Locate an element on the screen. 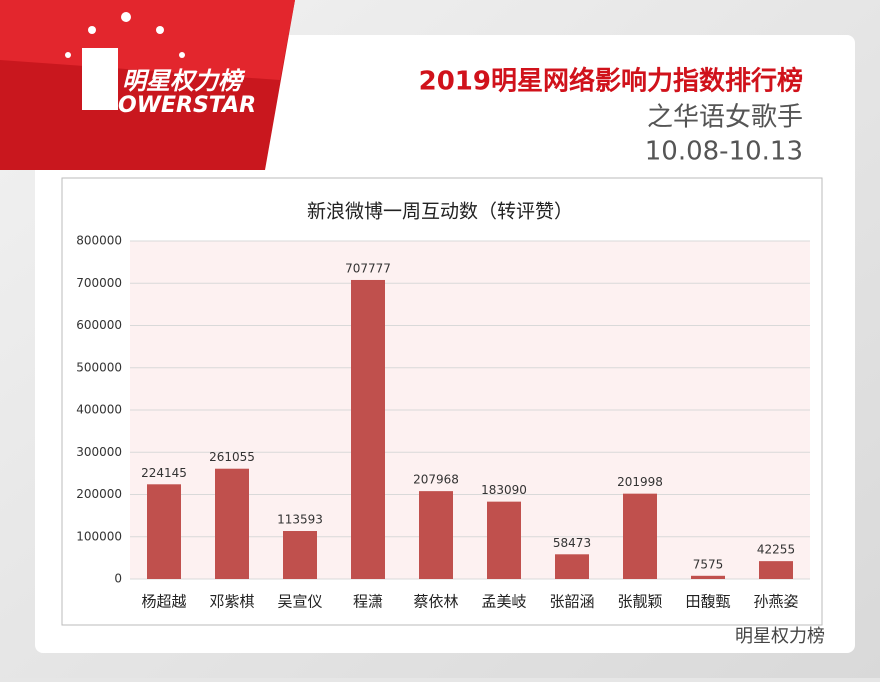 The height and width of the screenshot is (682, 880). x-tick-label: 孟美岐 is located at coordinates (503, 602).